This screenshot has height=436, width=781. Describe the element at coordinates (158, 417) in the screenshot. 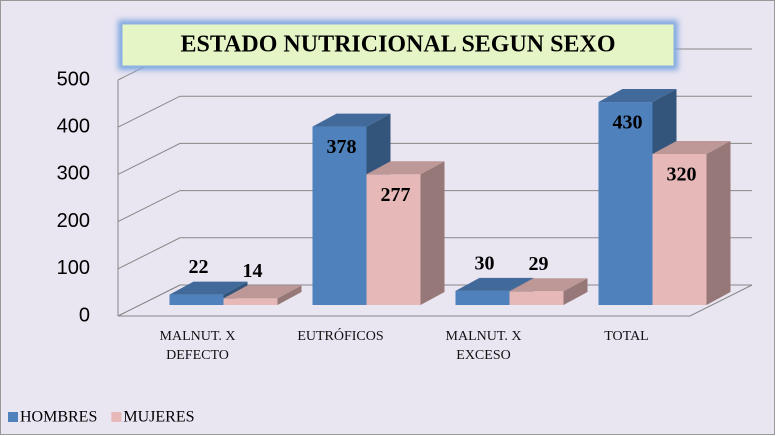

I see `legend-label: MUJERES` at that location.